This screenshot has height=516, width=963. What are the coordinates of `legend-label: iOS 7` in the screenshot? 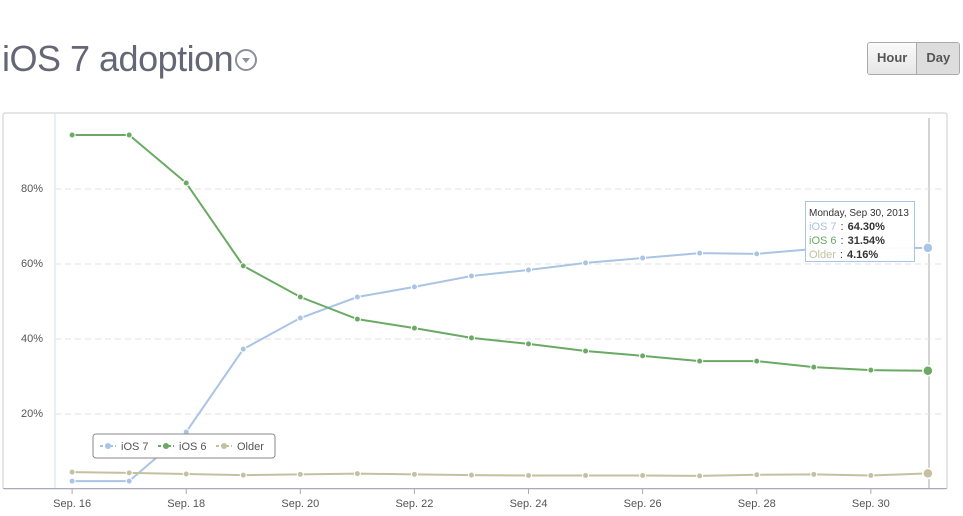 It's located at (135, 447).